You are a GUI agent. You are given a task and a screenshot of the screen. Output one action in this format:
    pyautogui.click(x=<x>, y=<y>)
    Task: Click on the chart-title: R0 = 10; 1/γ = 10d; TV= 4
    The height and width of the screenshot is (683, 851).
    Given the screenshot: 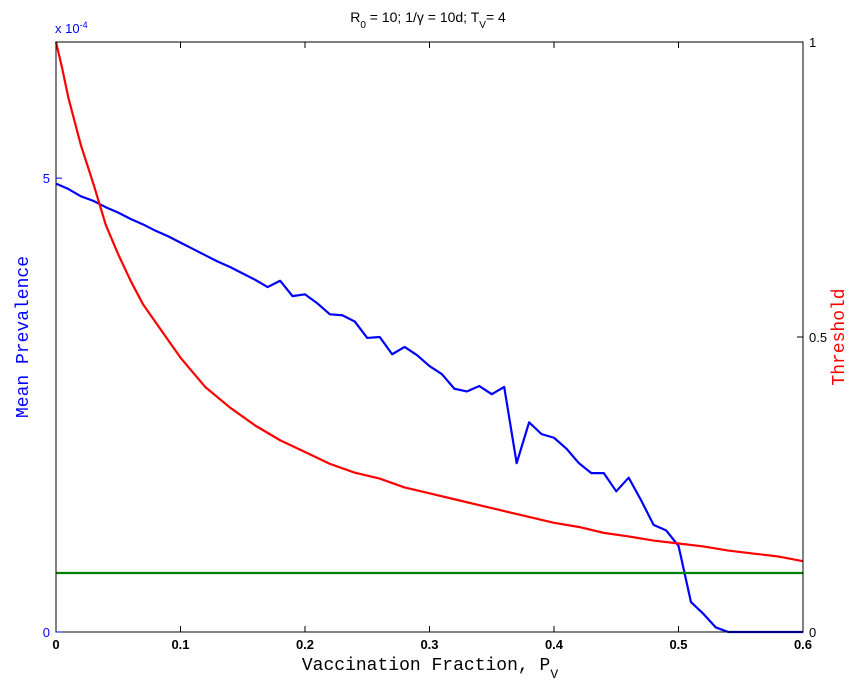 What is the action you would take?
    pyautogui.click(x=428, y=20)
    